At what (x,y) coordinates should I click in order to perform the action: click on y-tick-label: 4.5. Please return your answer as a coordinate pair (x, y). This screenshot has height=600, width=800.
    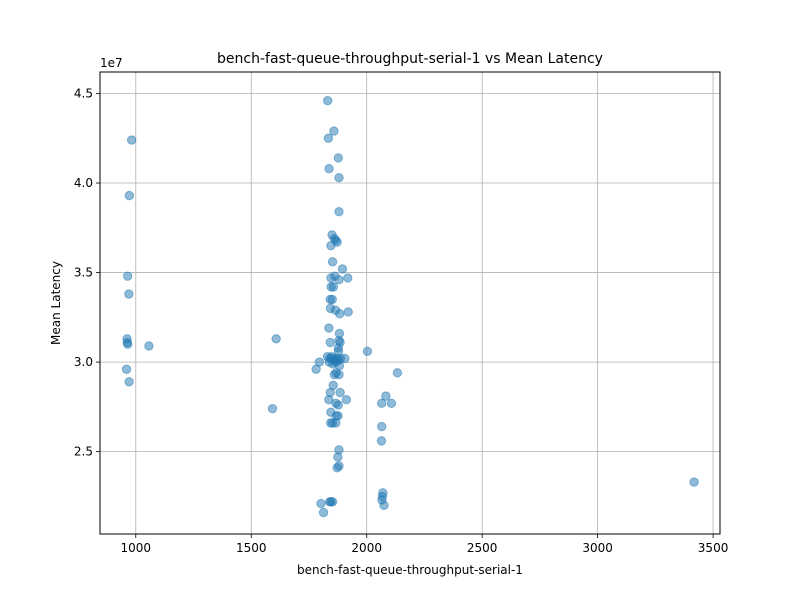
    Looking at the image, I should click on (83, 93).